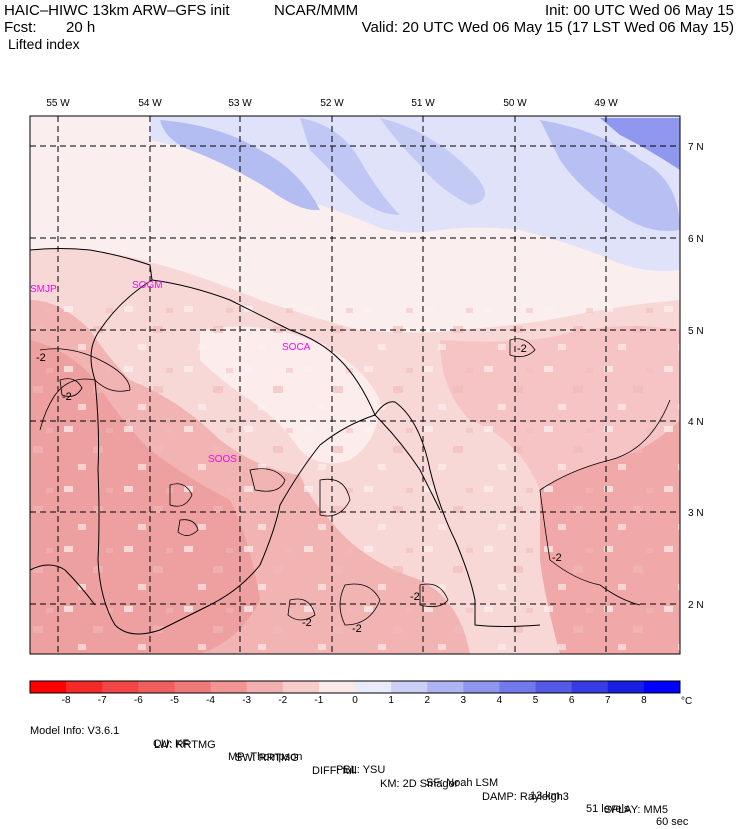 The image size is (740, 829). I want to click on colorbar-tick-label: 0, so click(355, 700).